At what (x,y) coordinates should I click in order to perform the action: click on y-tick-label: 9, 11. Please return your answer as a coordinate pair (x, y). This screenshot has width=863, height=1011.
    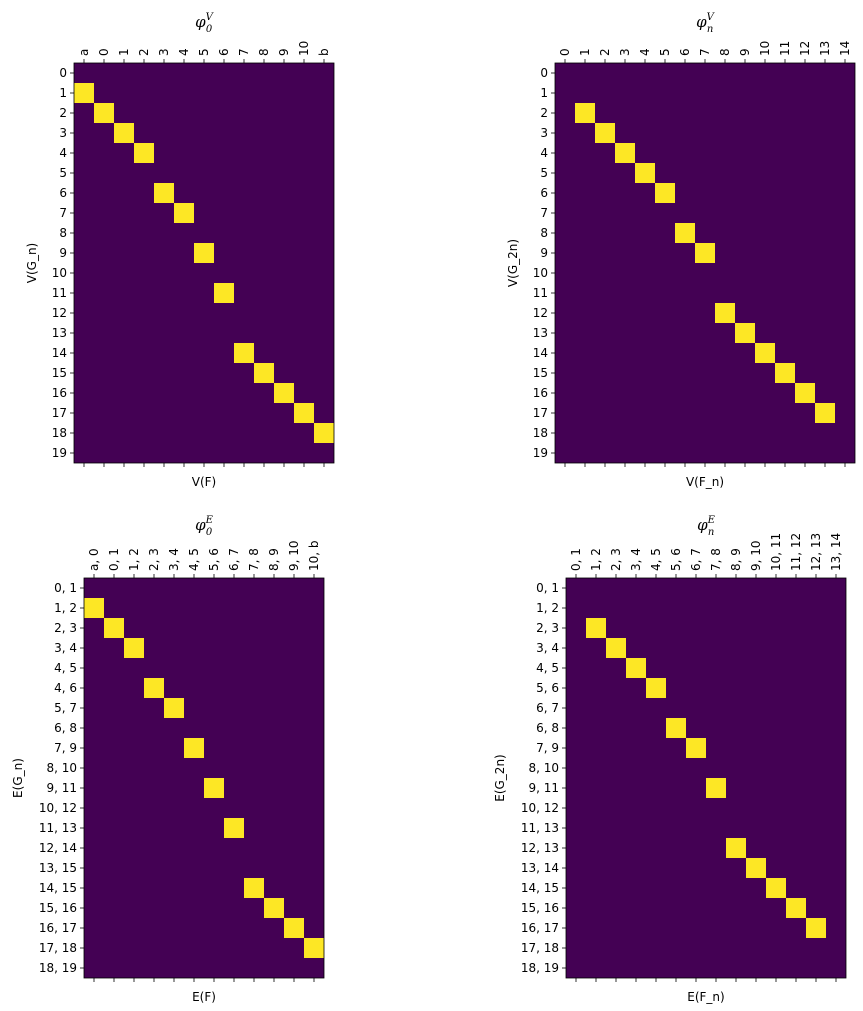
    Looking at the image, I should click on (543, 788).